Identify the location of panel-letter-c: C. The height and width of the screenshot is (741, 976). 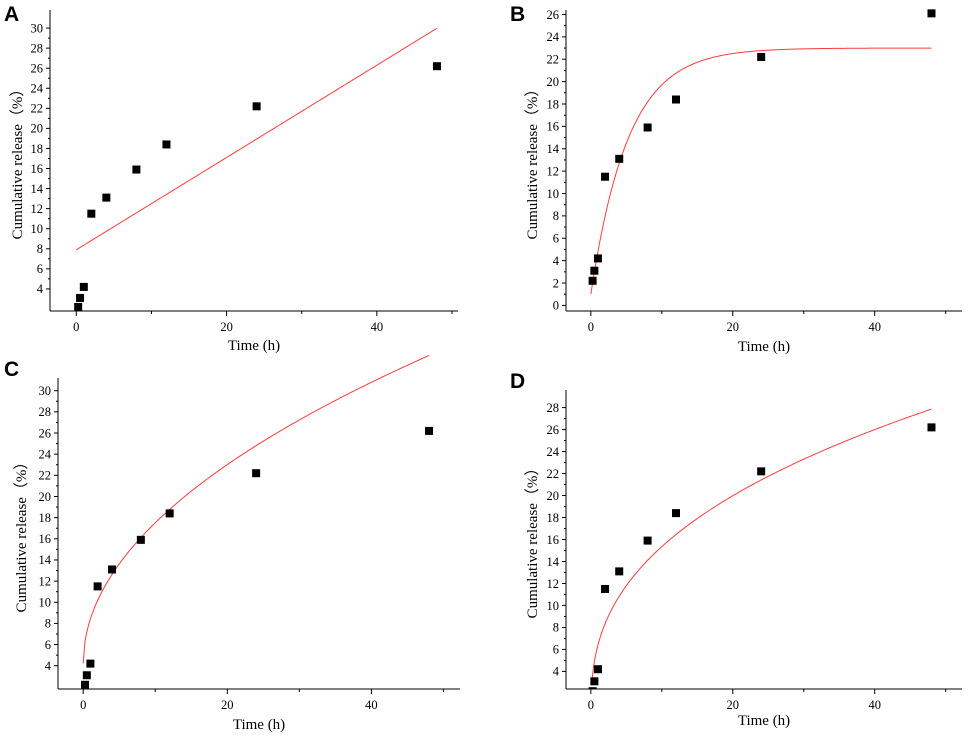
(11, 369).